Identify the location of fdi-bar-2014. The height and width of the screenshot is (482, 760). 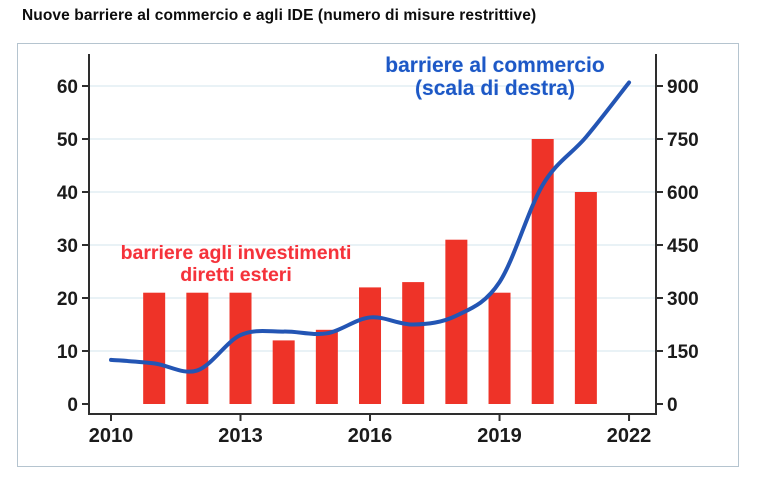
(283, 372).